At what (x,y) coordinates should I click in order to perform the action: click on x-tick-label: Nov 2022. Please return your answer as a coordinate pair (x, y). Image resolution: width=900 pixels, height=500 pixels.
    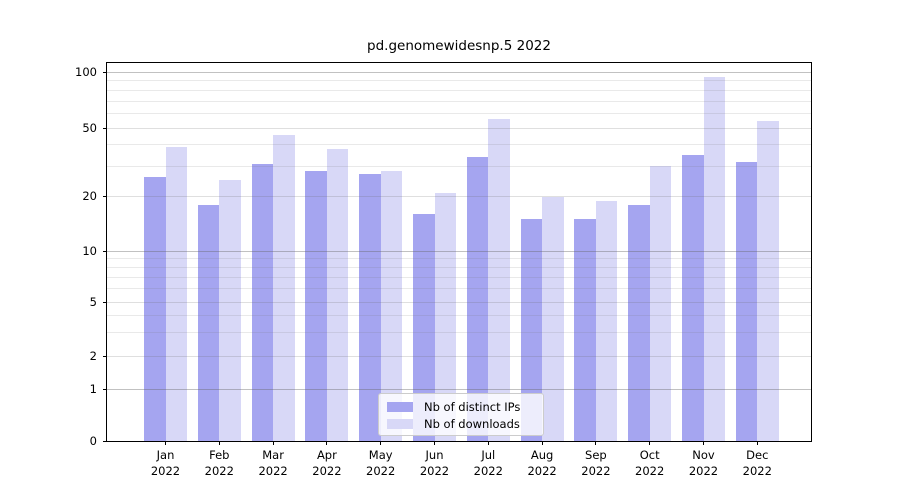
    Looking at the image, I should click on (703, 463).